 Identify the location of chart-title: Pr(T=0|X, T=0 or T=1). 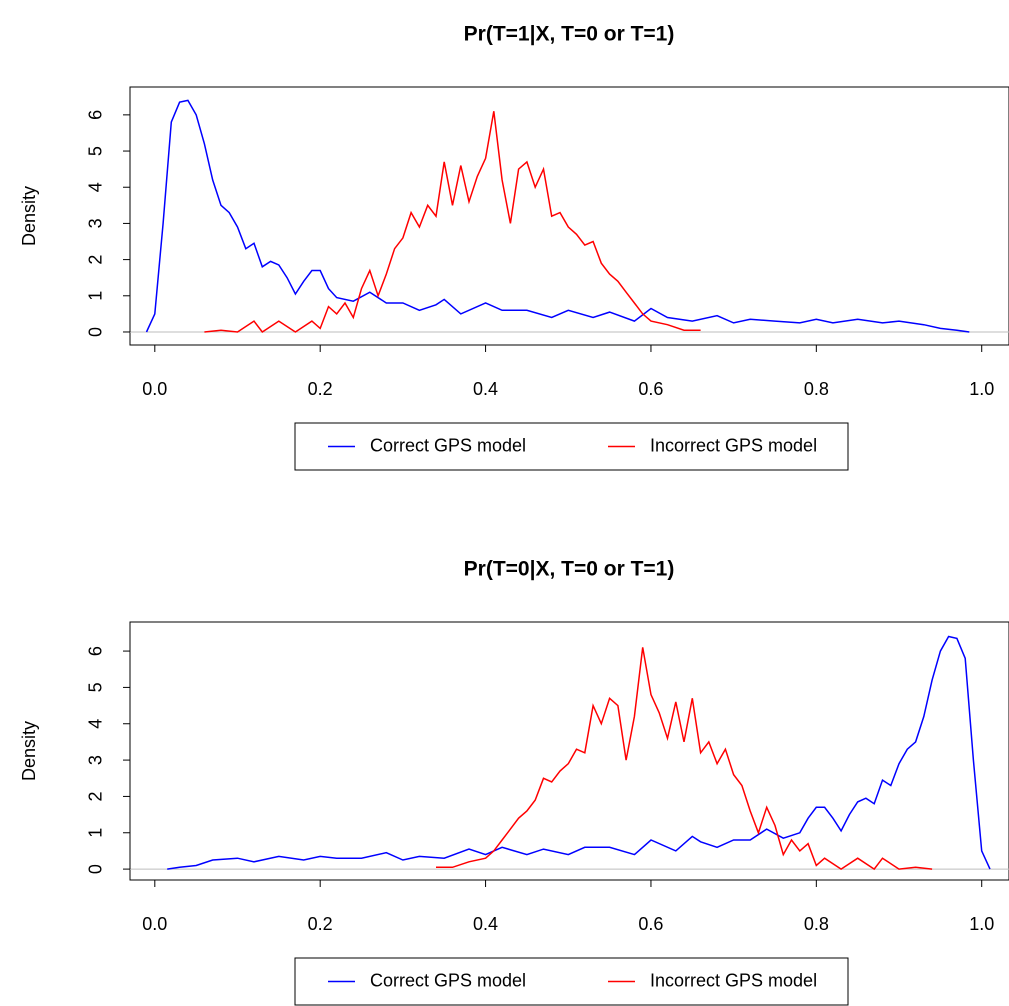
(569, 569).